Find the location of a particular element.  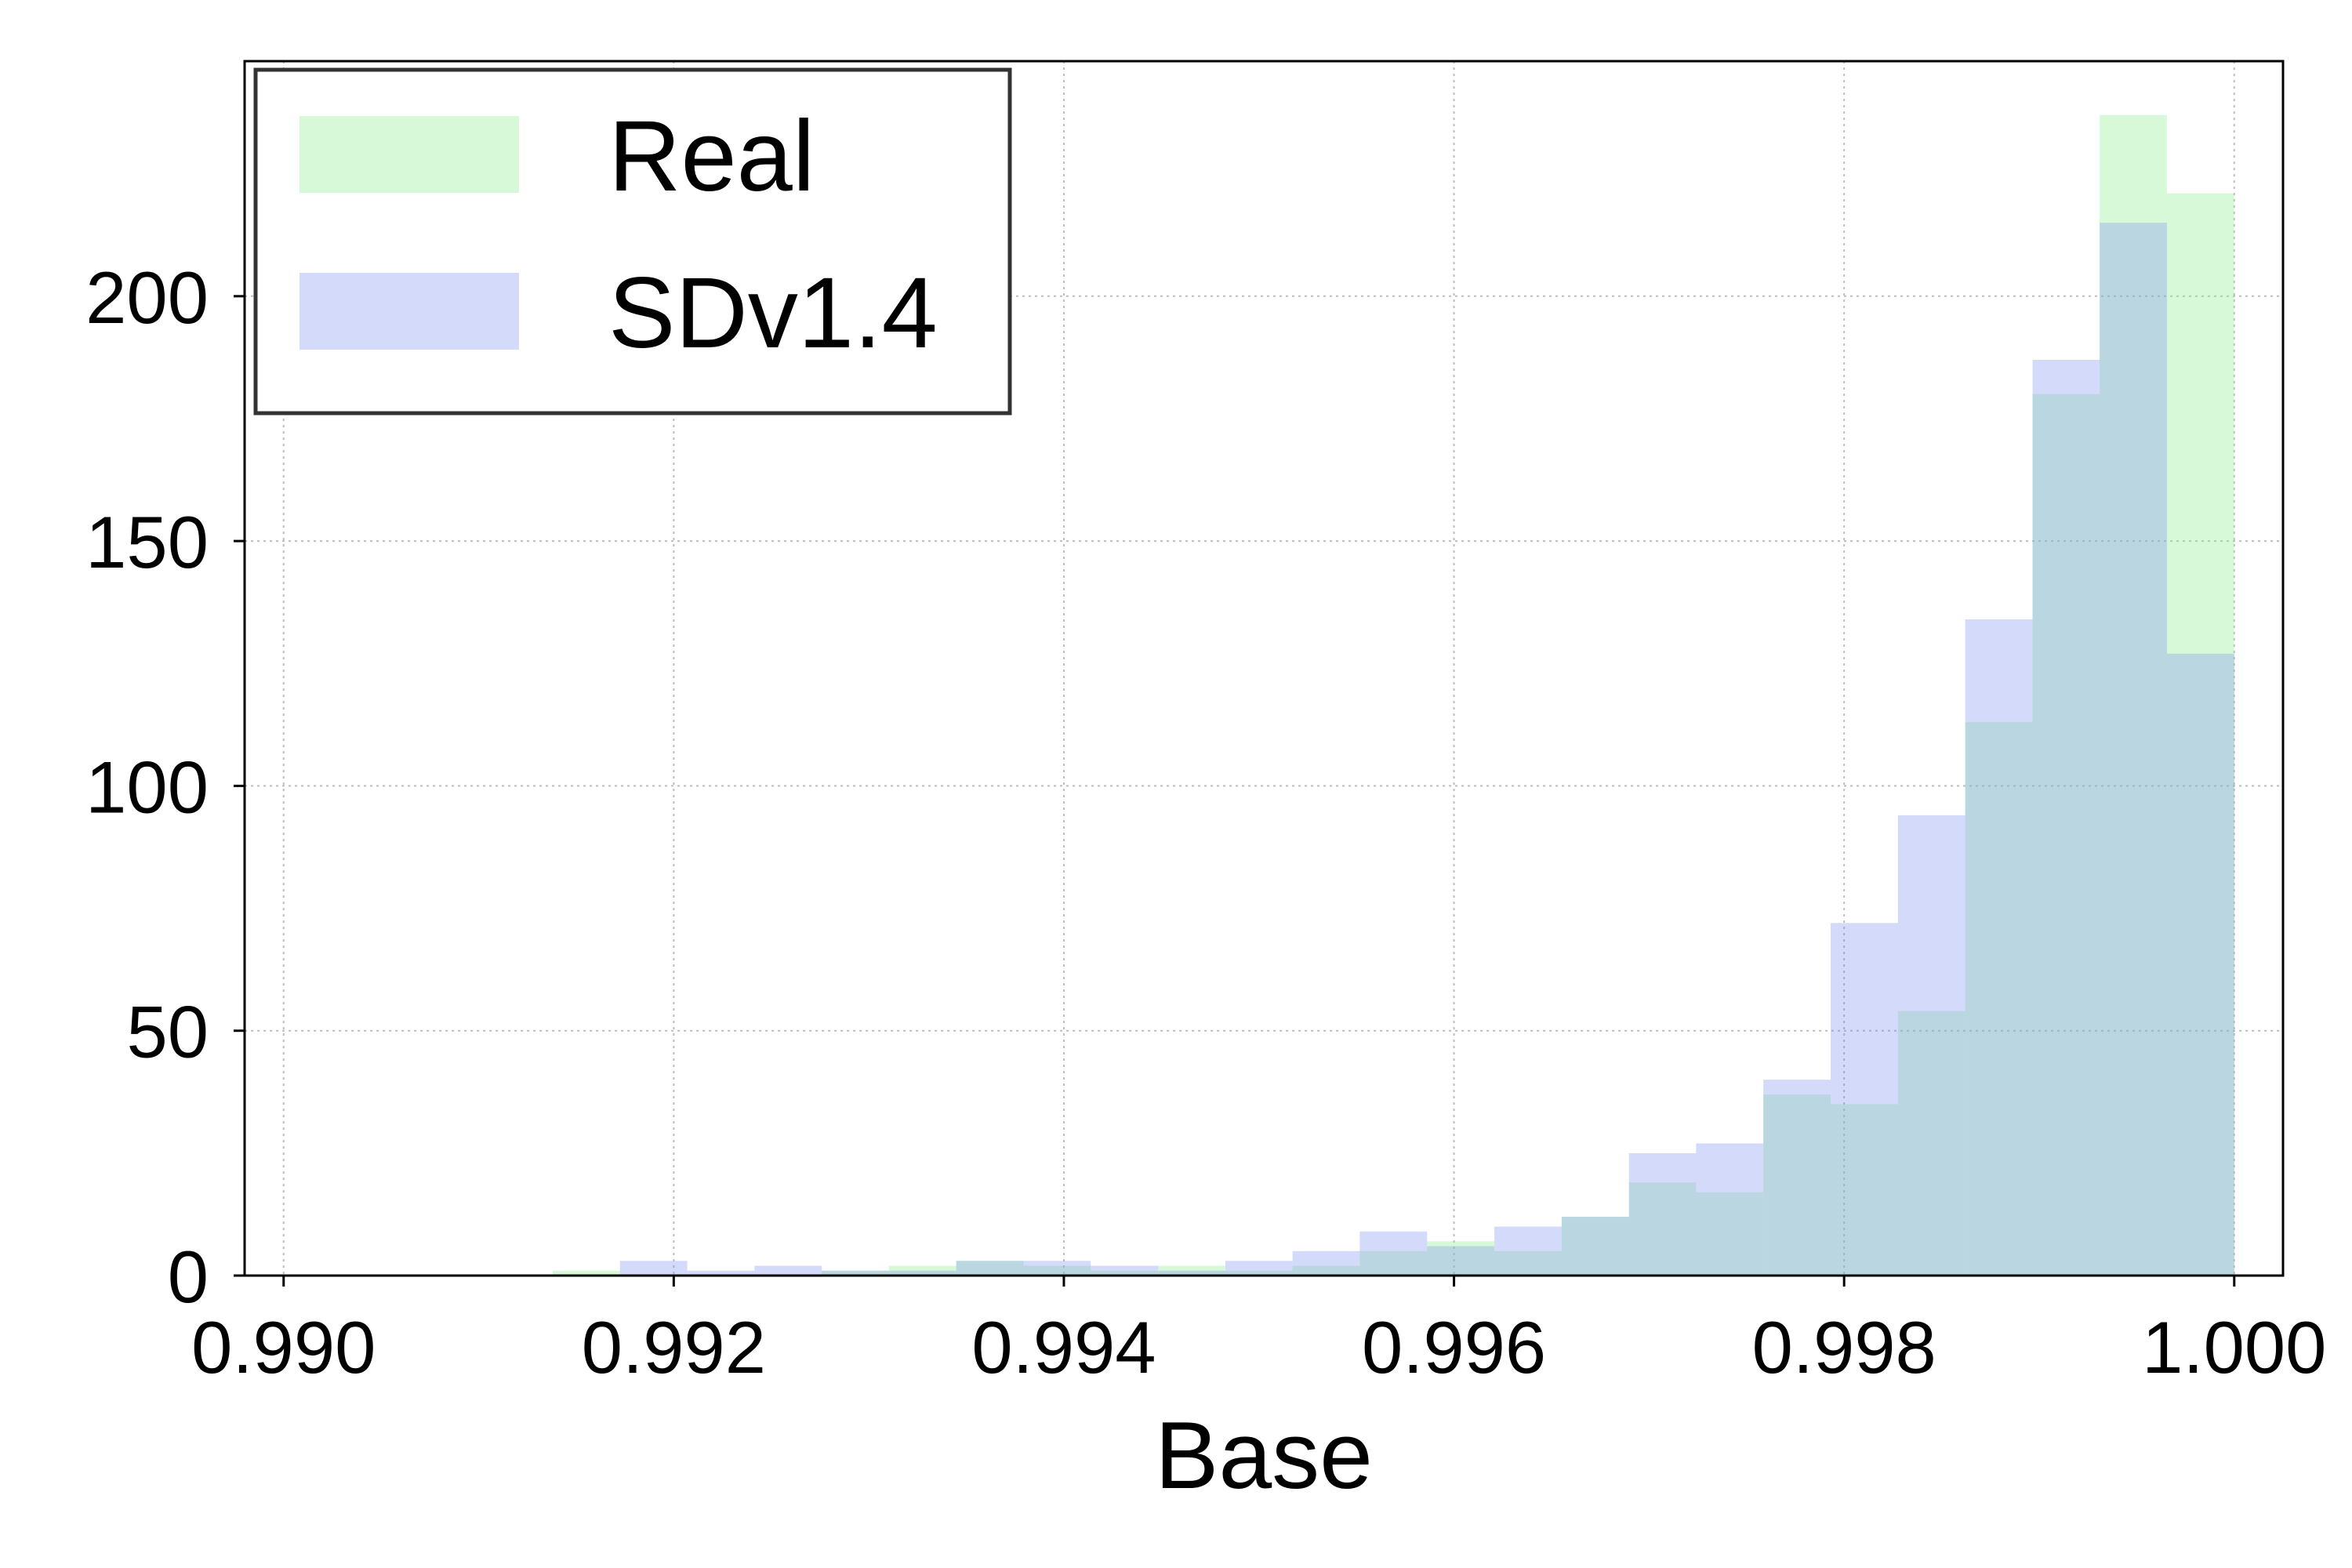

x-tick-label: 1.000 is located at coordinates (2234, 1347).